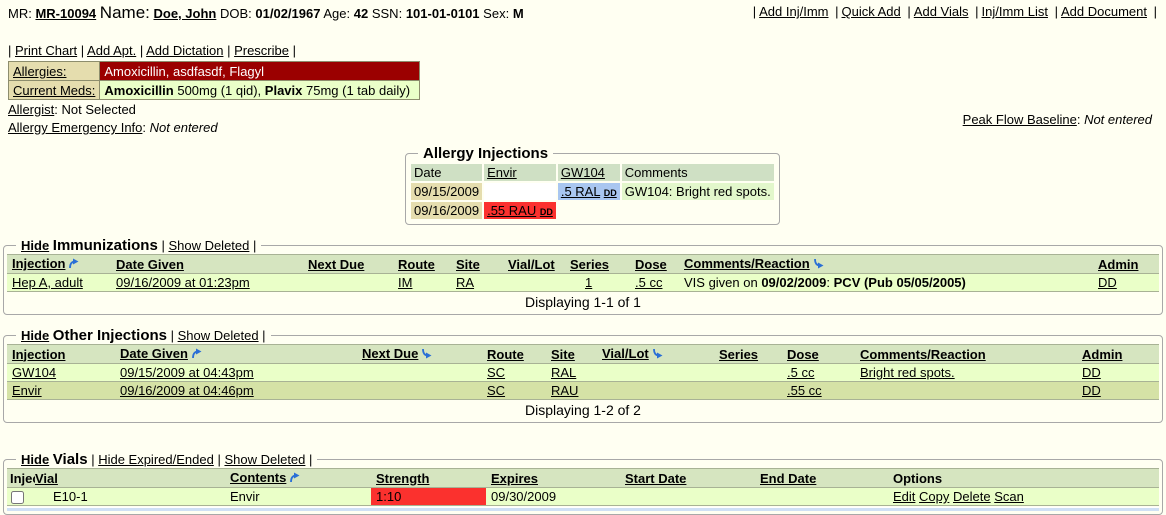  Describe the element at coordinates (580, 191) in the screenshot. I see `gw104-dose-link: .5 RAL` at that location.